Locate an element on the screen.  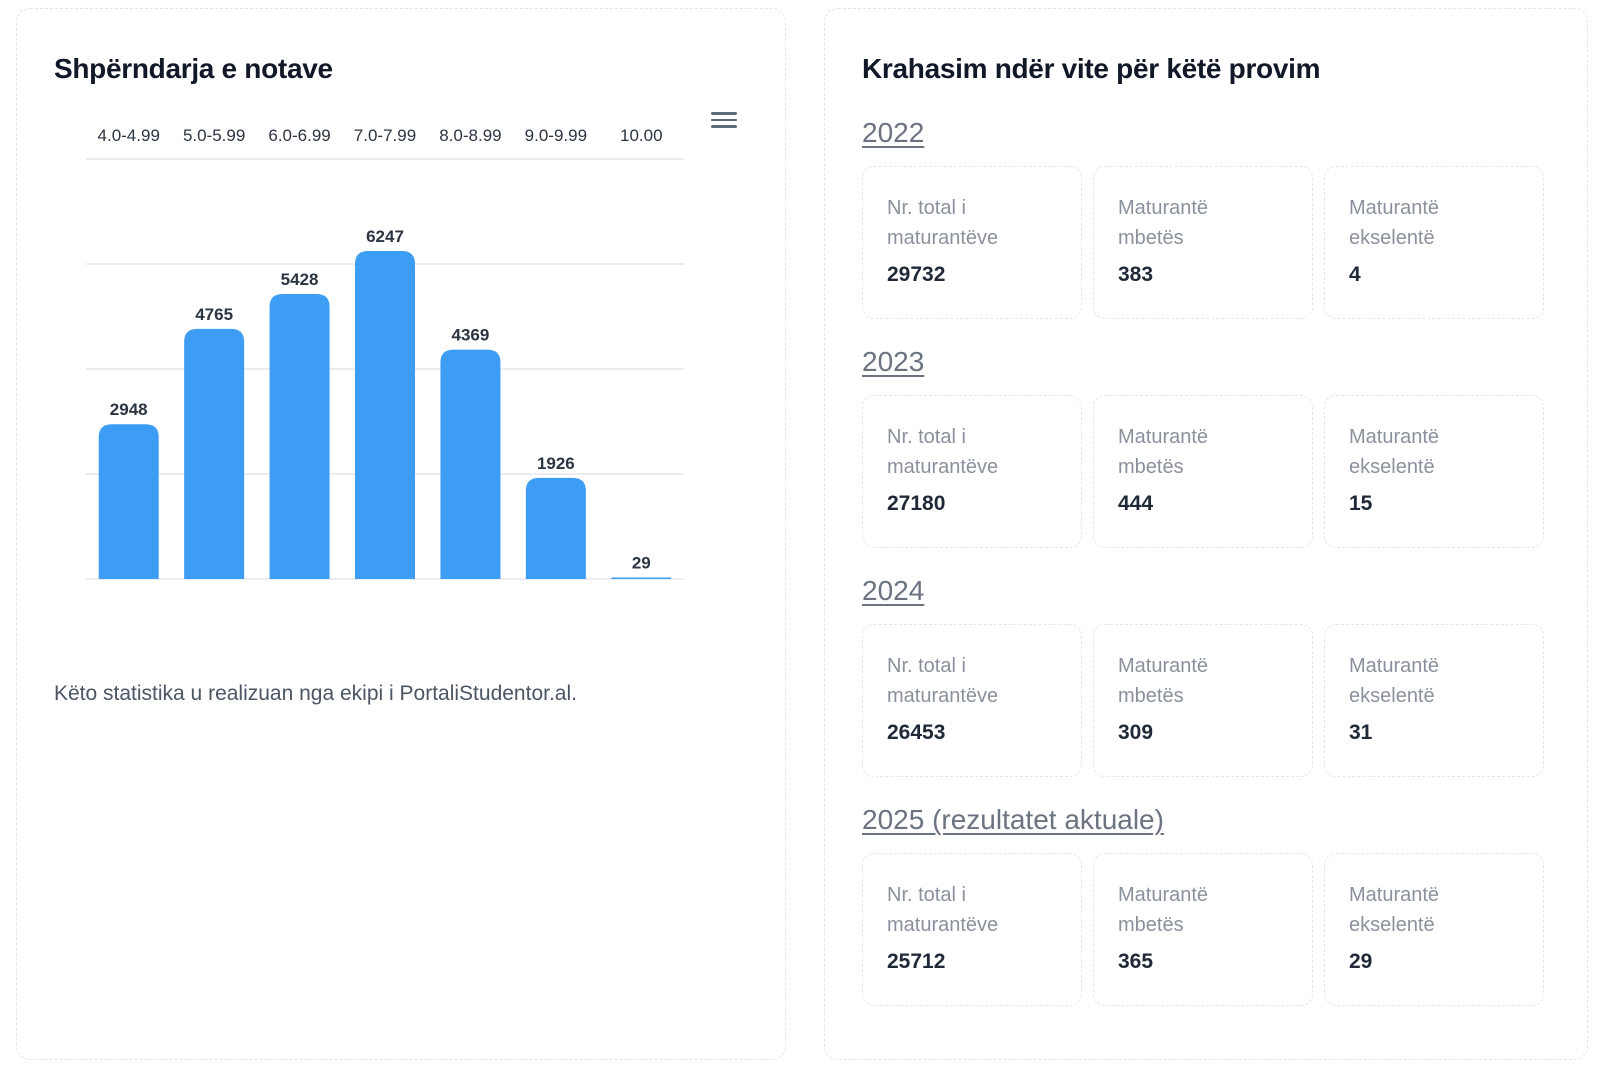
stat-card-failed: Maturantë mbetës 383 is located at coordinates (1203, 242).